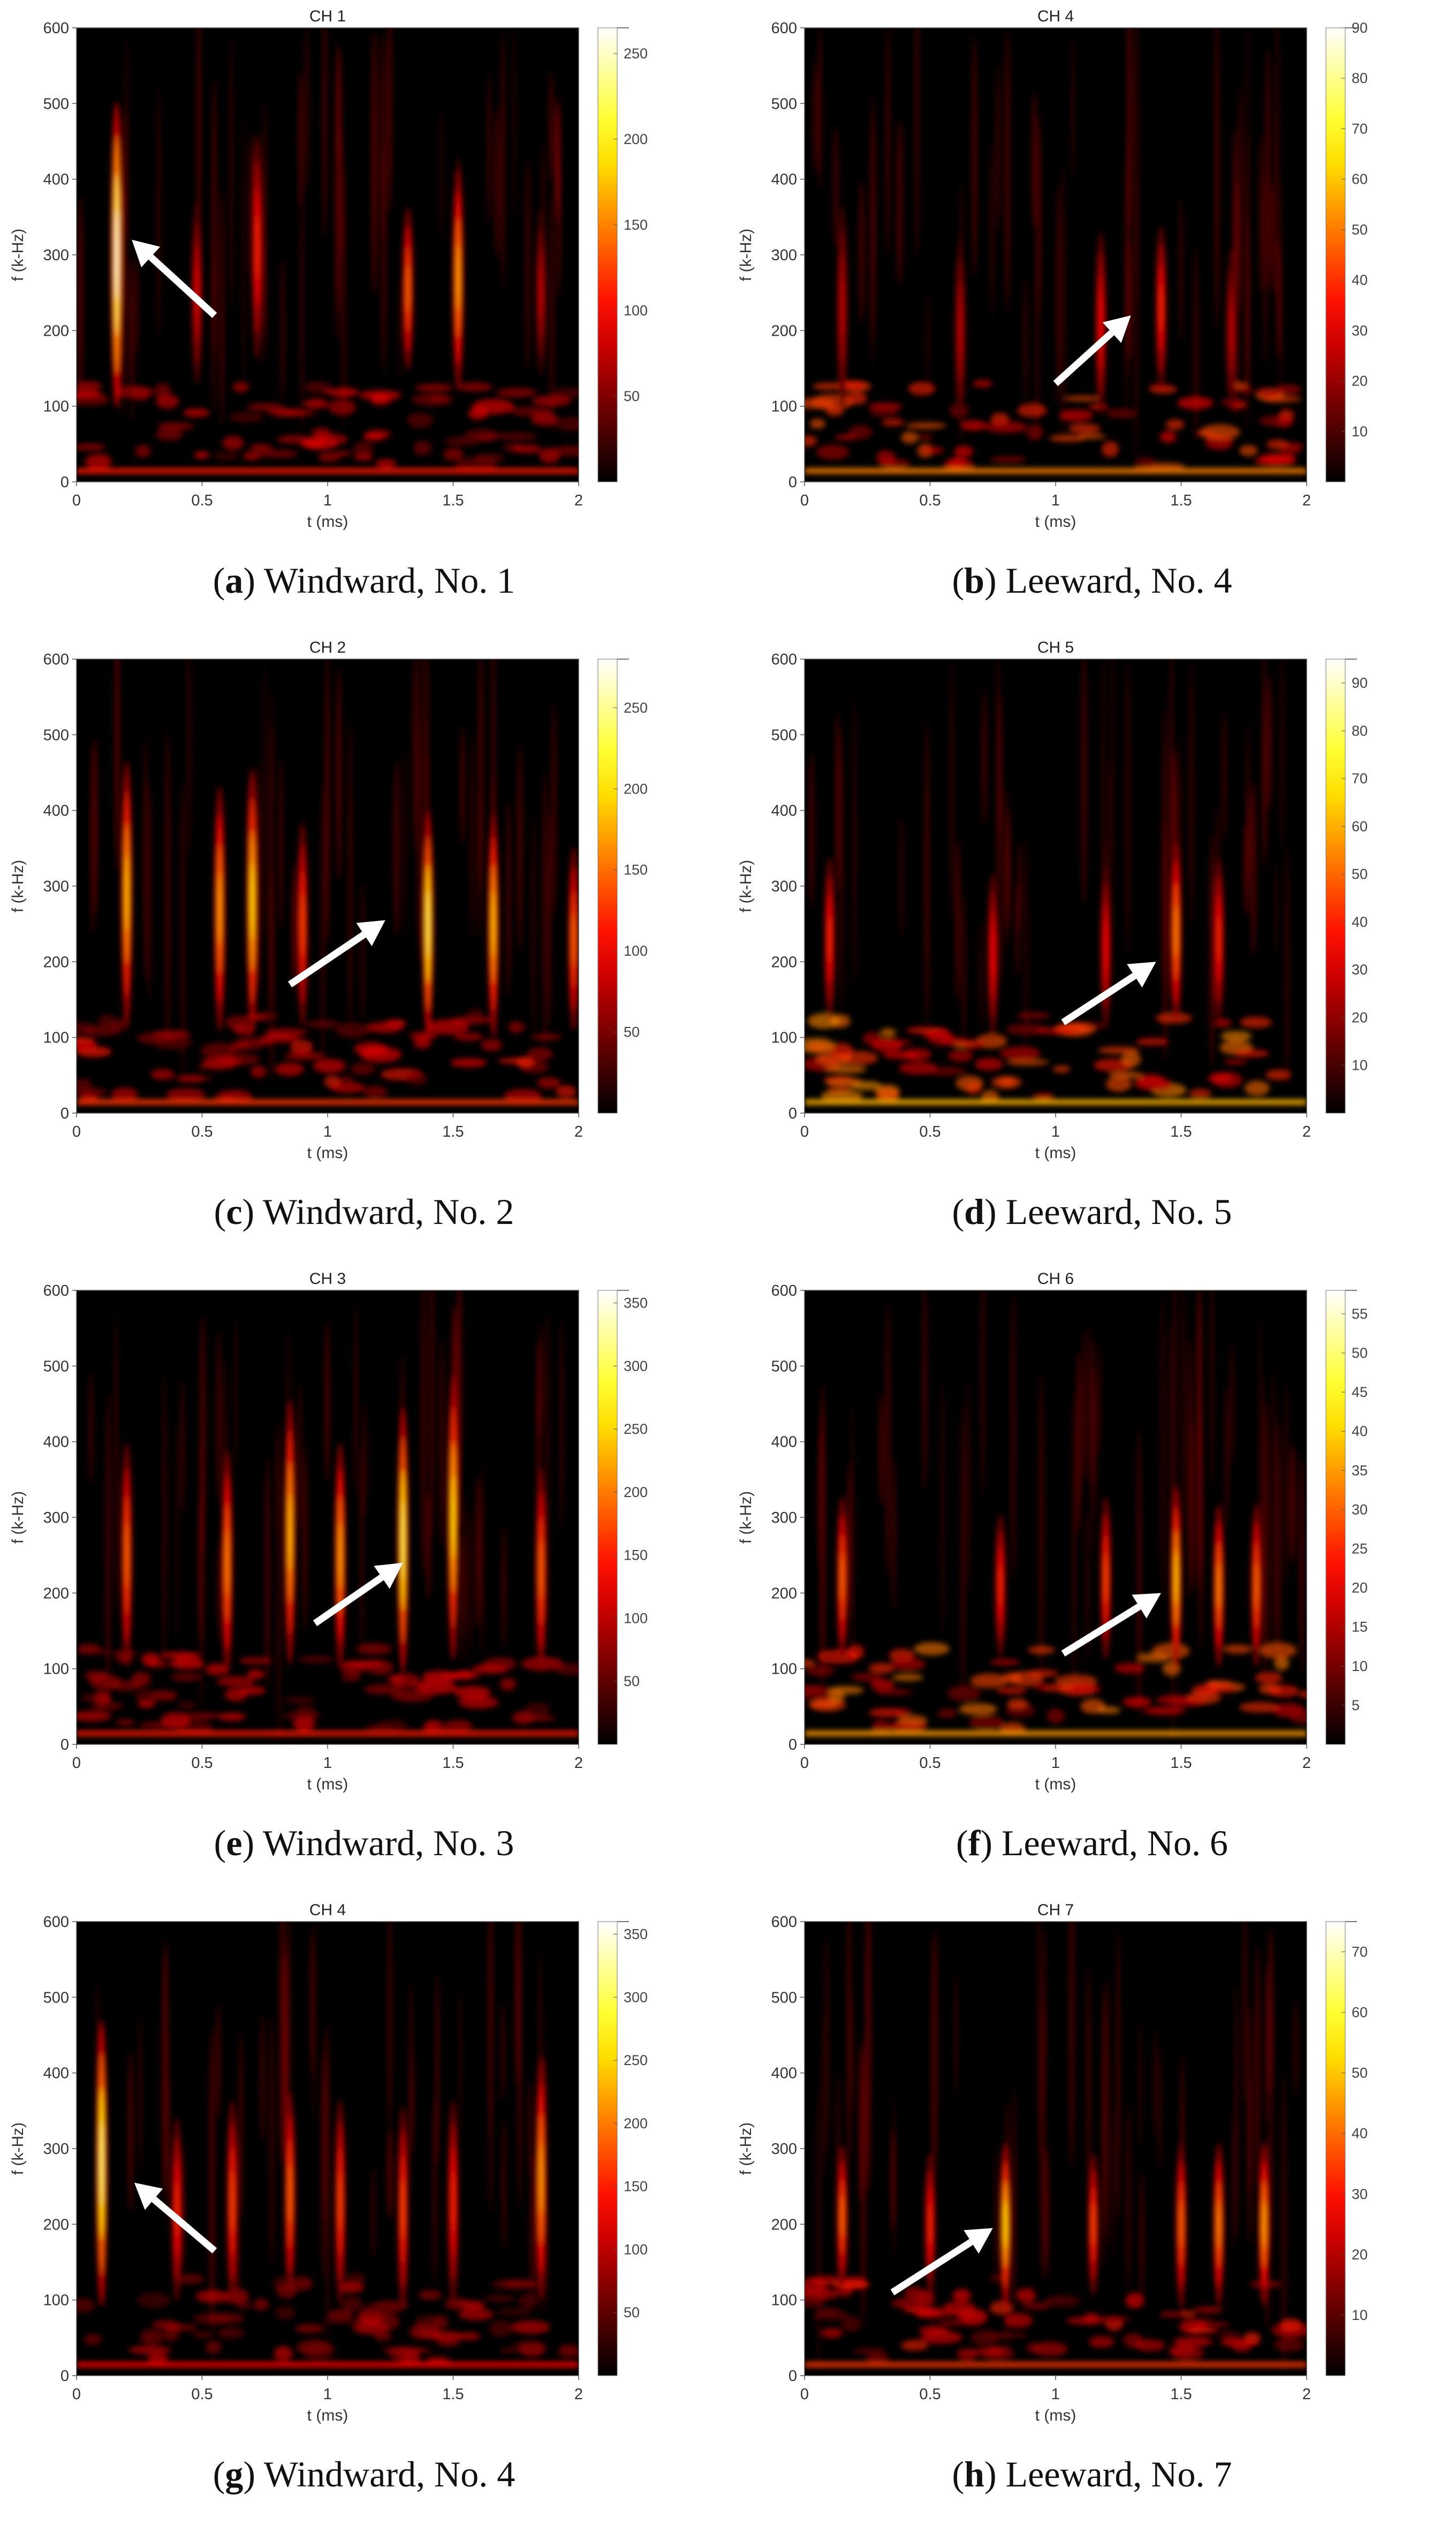 This screenshot has width=1456, height=2525. I want to click on caption-text: Leeward, No. 7, so click(1114, 2474).